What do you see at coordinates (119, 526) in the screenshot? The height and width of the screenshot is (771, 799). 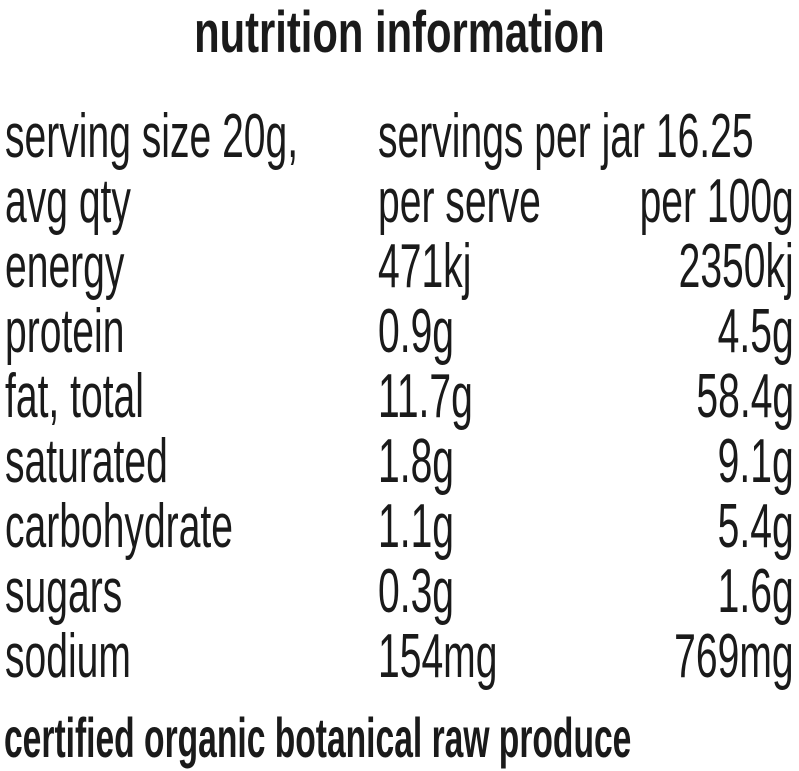 I see `nutrient-name: carbohydrate` at bounding box center [119, 526].